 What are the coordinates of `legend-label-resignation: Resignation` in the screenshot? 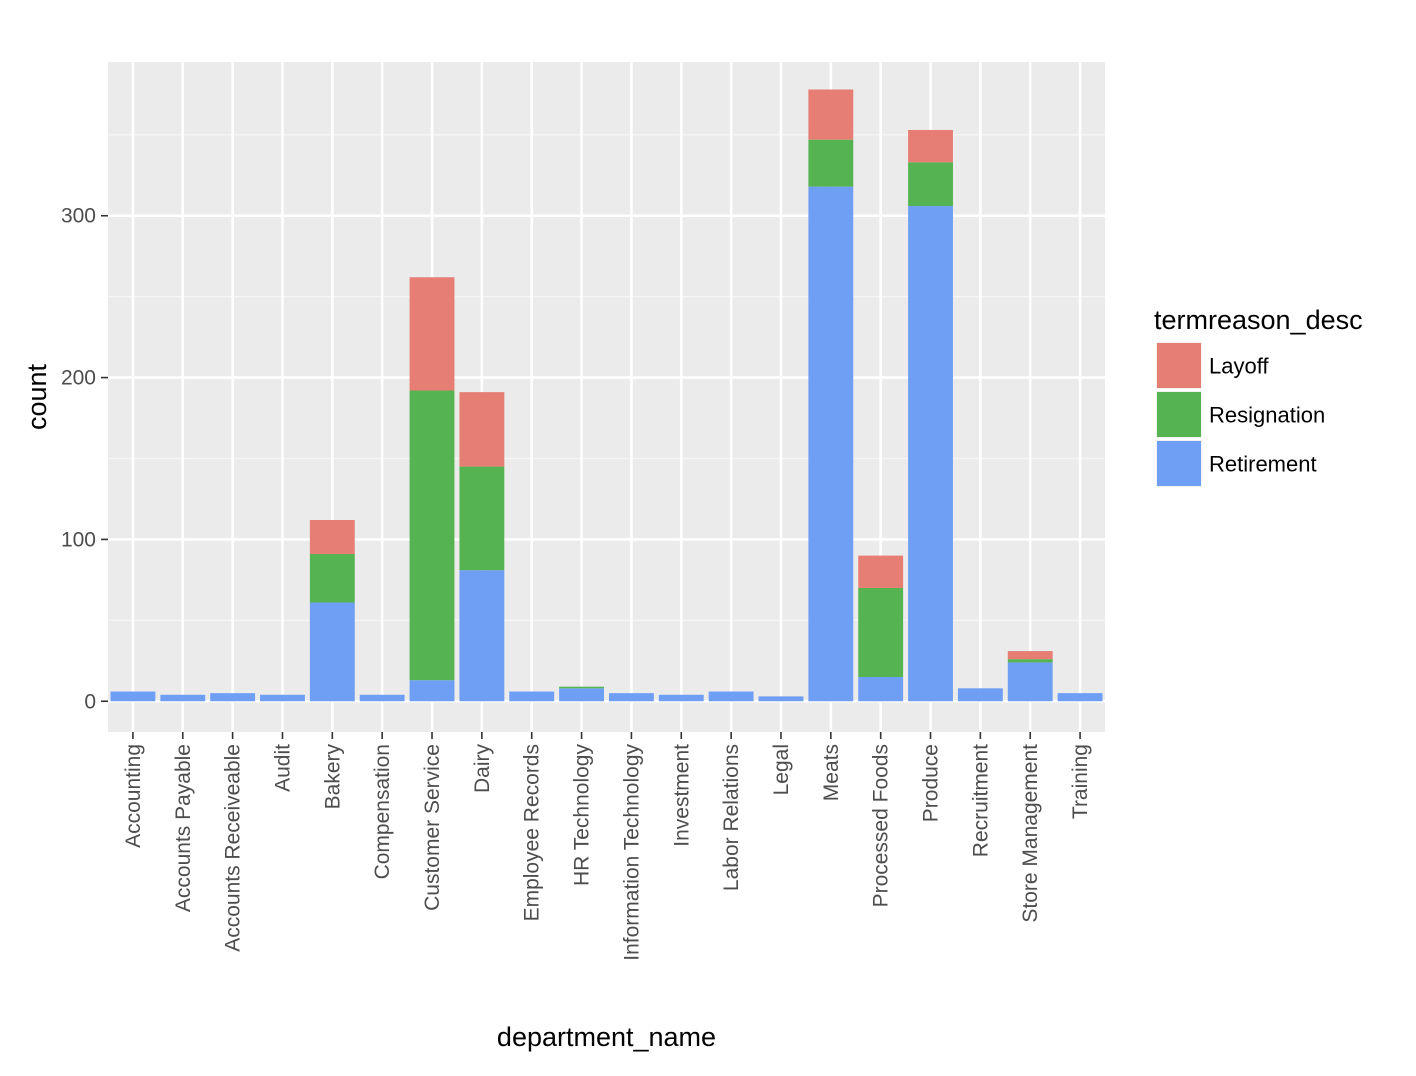 It's located at (1267, 415).